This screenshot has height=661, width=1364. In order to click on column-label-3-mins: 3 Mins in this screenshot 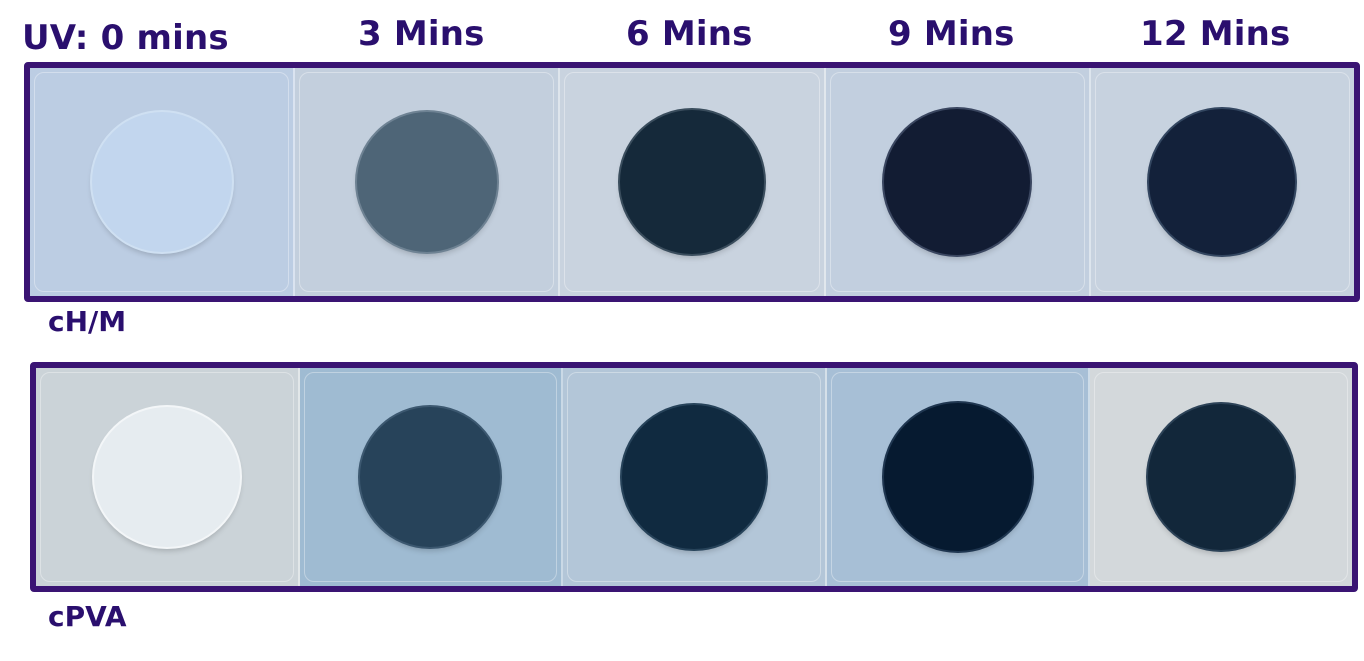, I will do `click(421, 34)`.